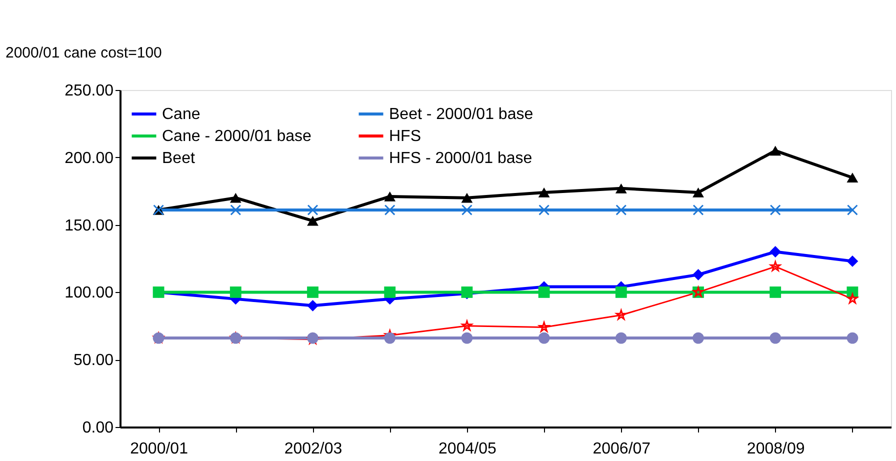 The height and width of the screenshot is (461, 896). I want to click on legend-label: Cane, so click(181, 114).